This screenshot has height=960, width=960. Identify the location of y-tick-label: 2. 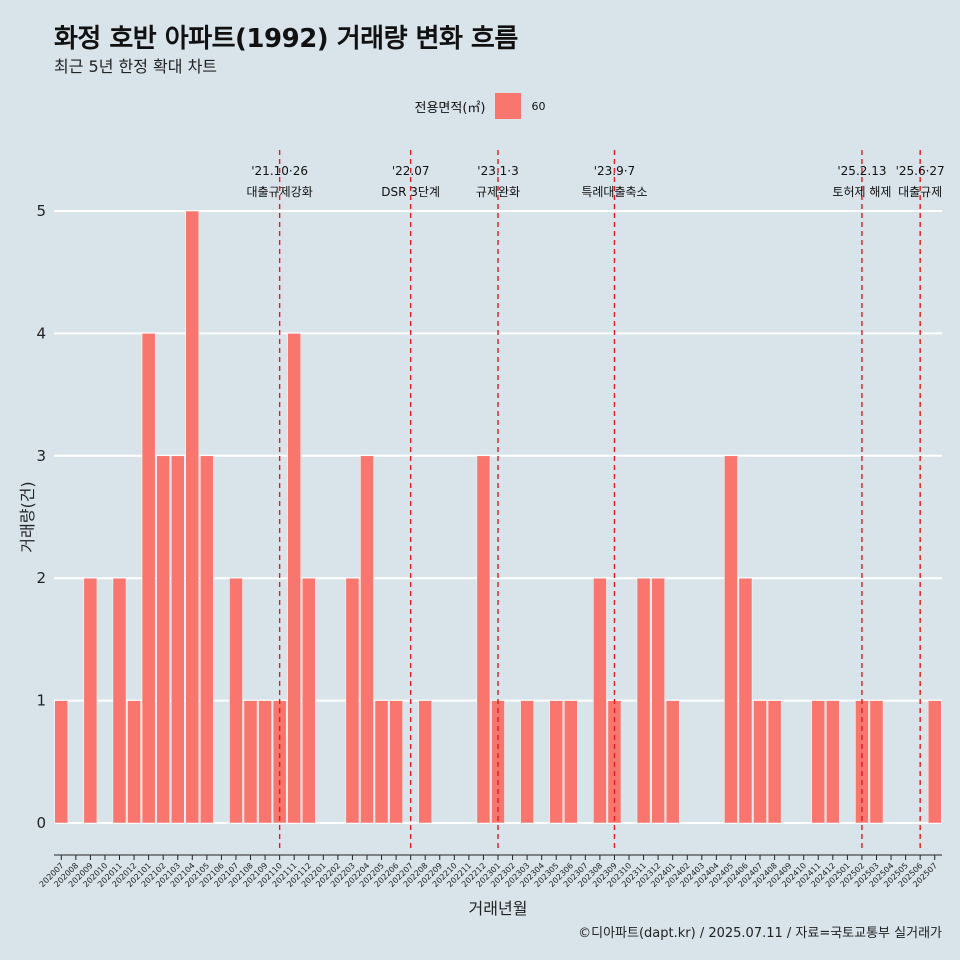
(41, 578).